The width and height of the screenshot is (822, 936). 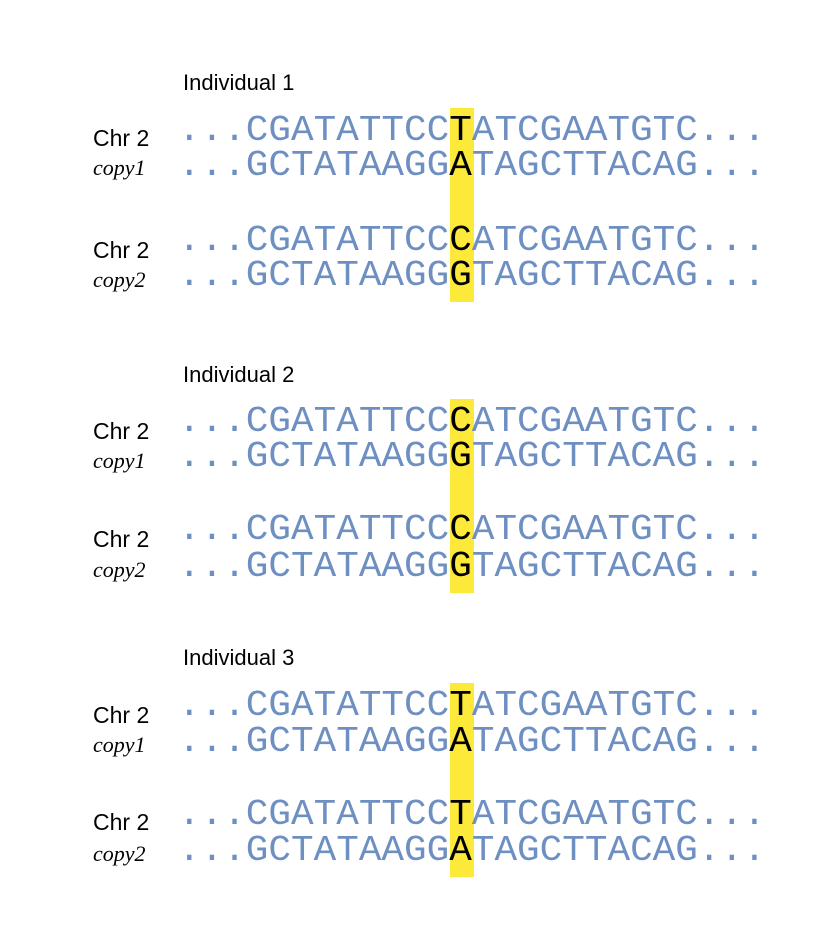 I want to click on individual-title: Individual 2, so click(x=239, y=374).